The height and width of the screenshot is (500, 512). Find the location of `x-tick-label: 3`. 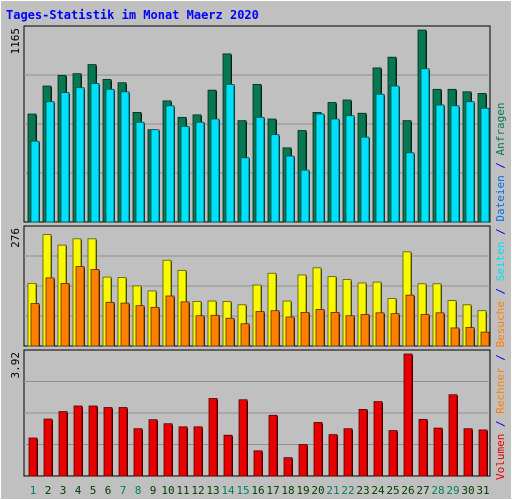

x-tick-label: 3 is located at coordinates (63, 490).